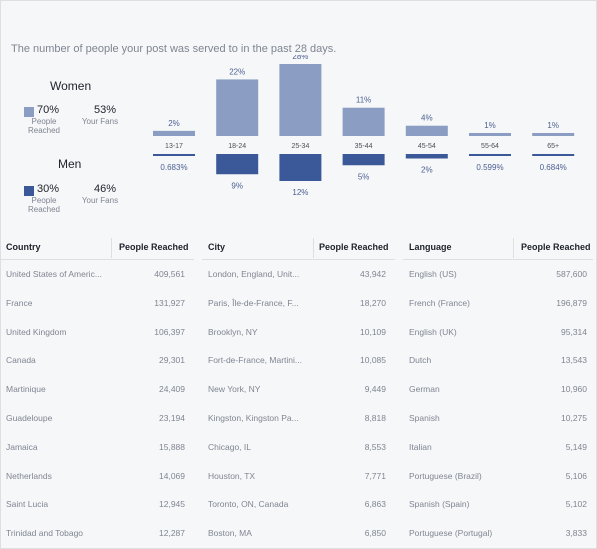 The height and width of the screenshot is (549, 597). I want to click on row-name: Brooklyn, NY, so click(233, 331).